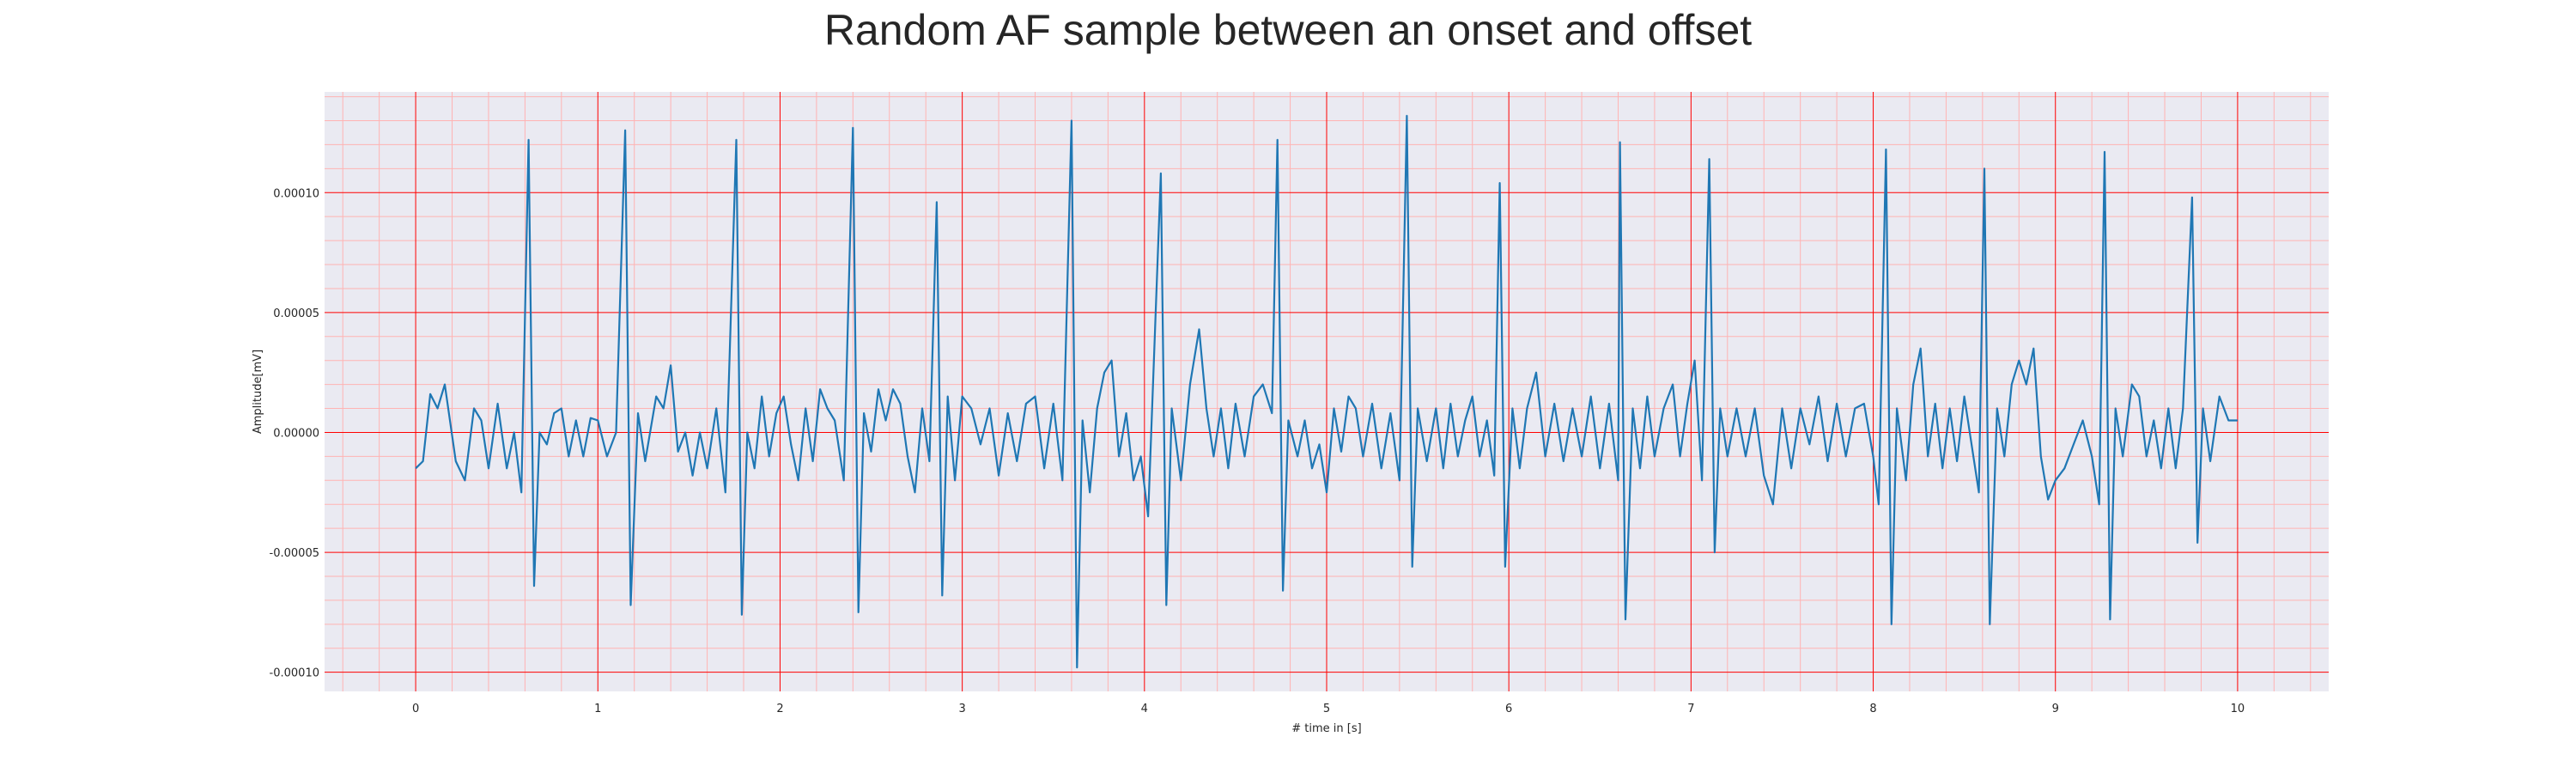  I want to click on y-tick-label: 0.00000, so click(296, 433).